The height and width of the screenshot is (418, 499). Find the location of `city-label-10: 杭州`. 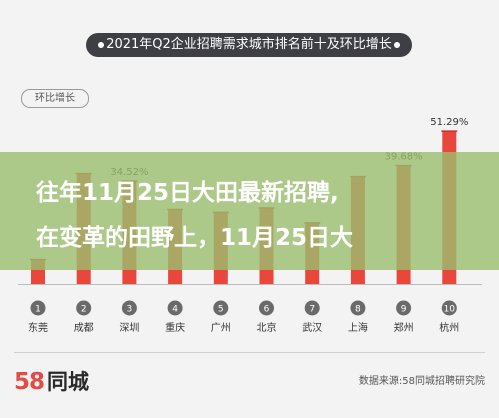

city-label-10: 杭州 is located at coordinates (449, 327).